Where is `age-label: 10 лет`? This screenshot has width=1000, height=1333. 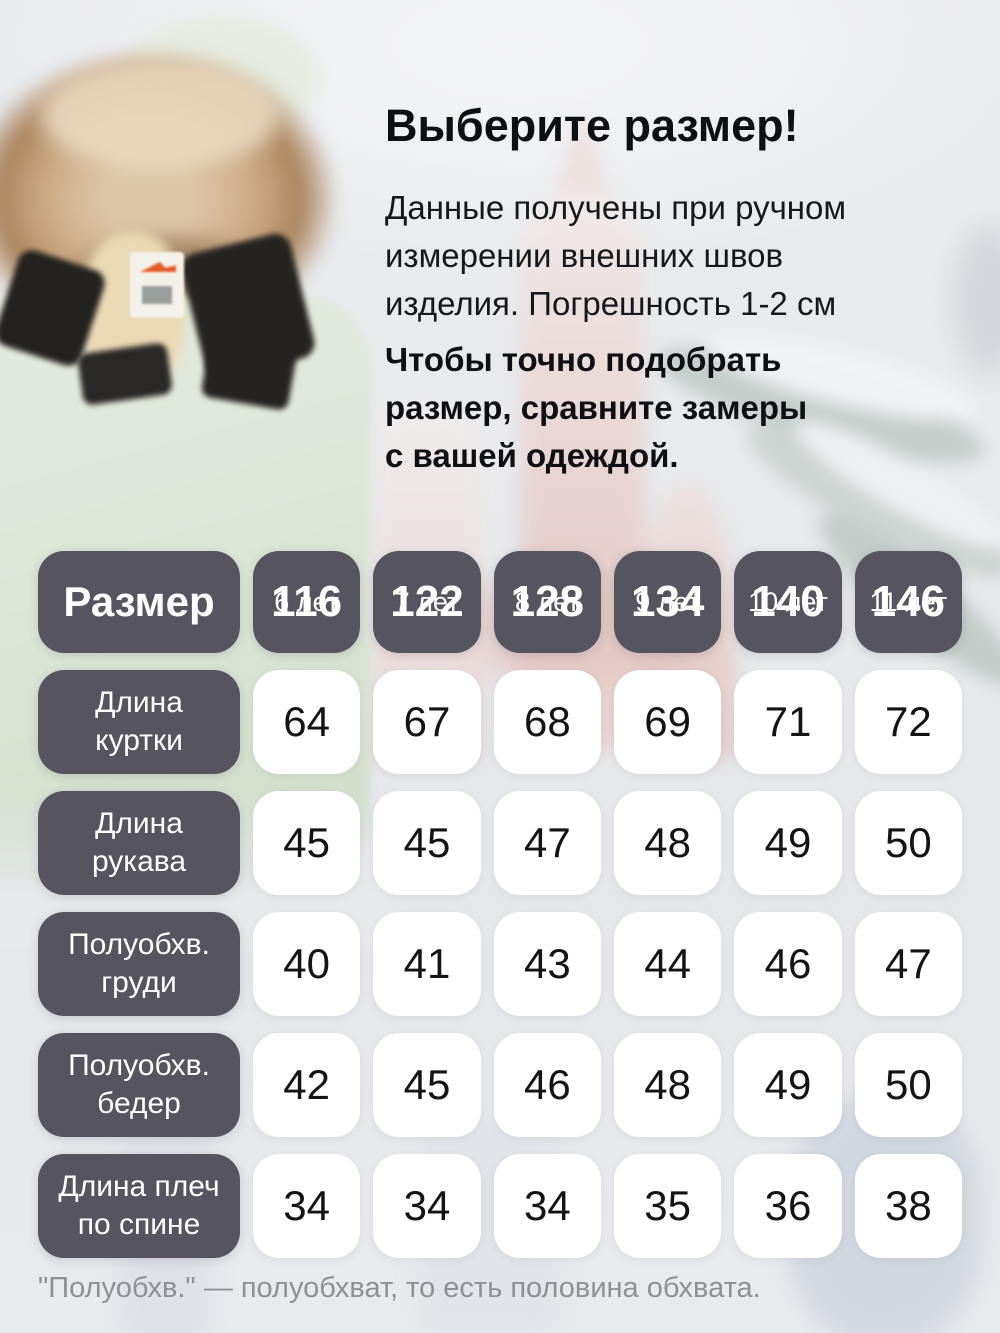
age-label: 10 лет is located at coordinates (788, 602).